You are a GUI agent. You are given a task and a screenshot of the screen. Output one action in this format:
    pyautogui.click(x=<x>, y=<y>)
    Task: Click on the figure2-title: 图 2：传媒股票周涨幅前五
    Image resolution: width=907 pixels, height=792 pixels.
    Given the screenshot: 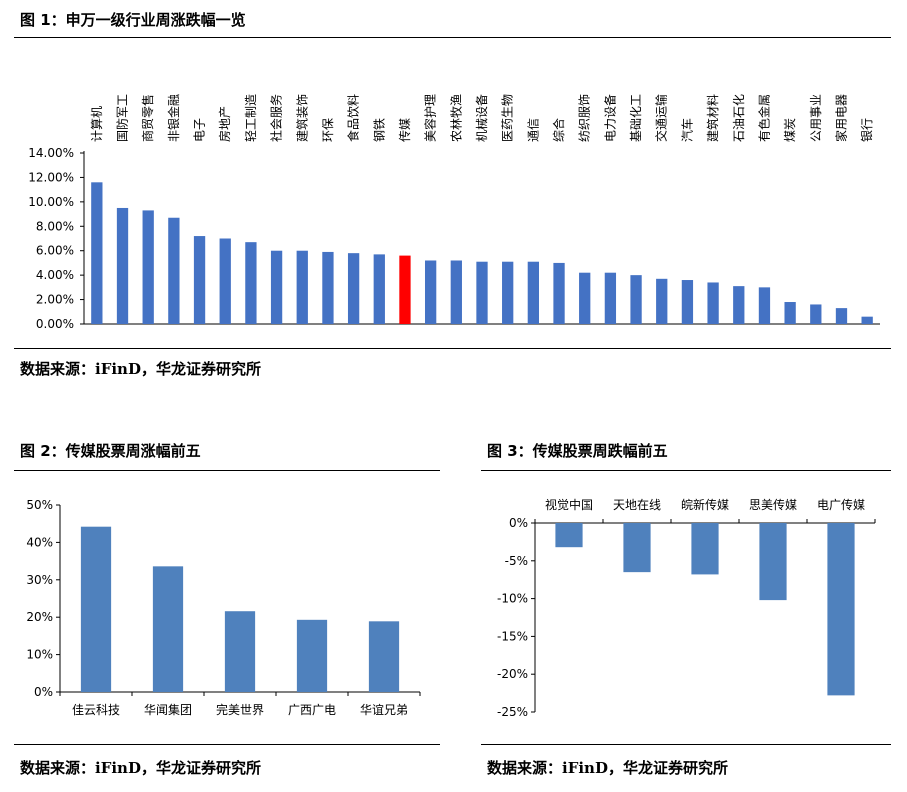 What is the action you would take?
    pyautogui.click(x=110, y=451)
    